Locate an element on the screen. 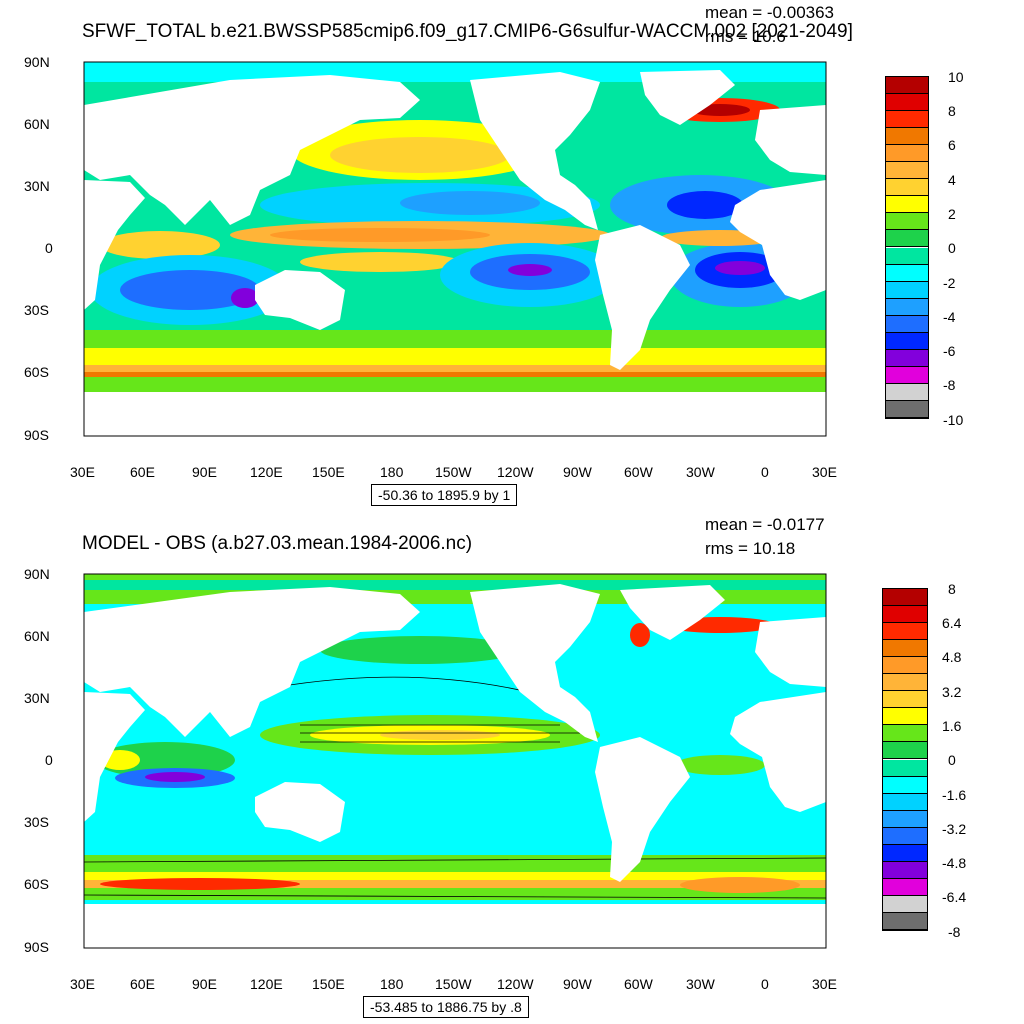 The height and width of the screenshot is (1024, 1024). panel2-contour-info: -53.485 to 1886.75 by .8 is located at coordinates (446, 1007).